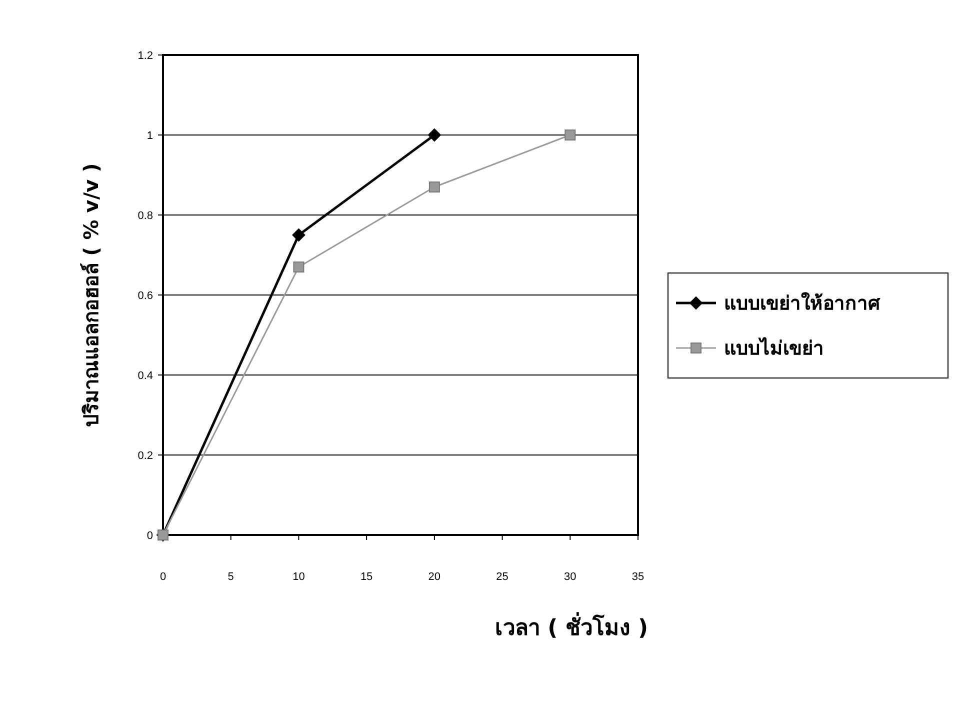  I want to click on y-tick-label: 0.8, so click(145, 216).